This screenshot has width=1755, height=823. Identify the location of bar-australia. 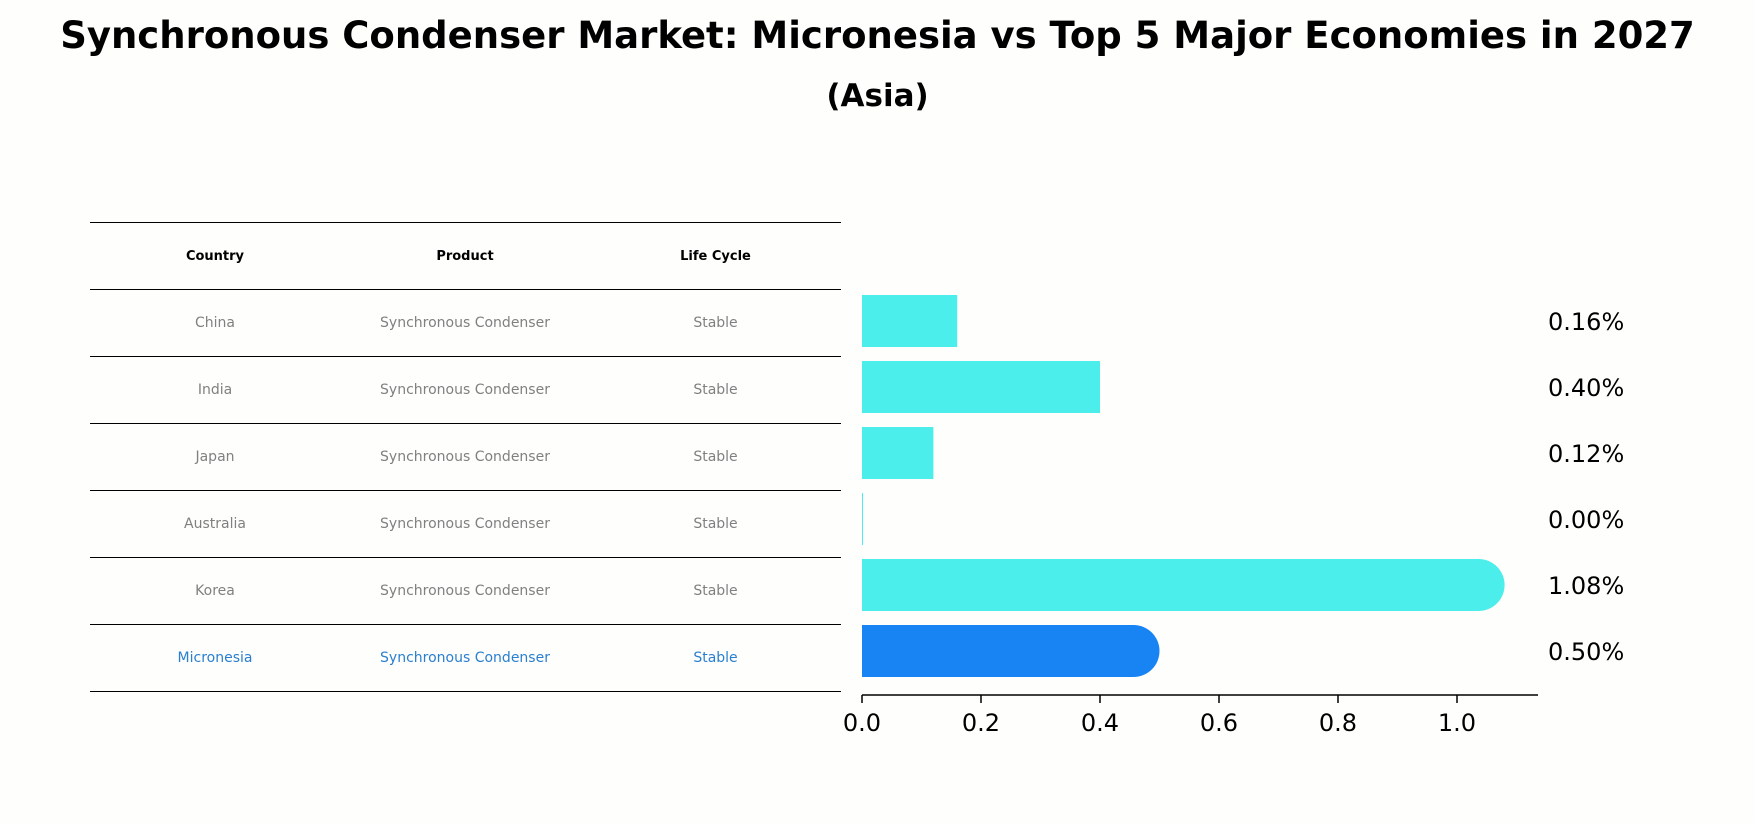
(862, 519).